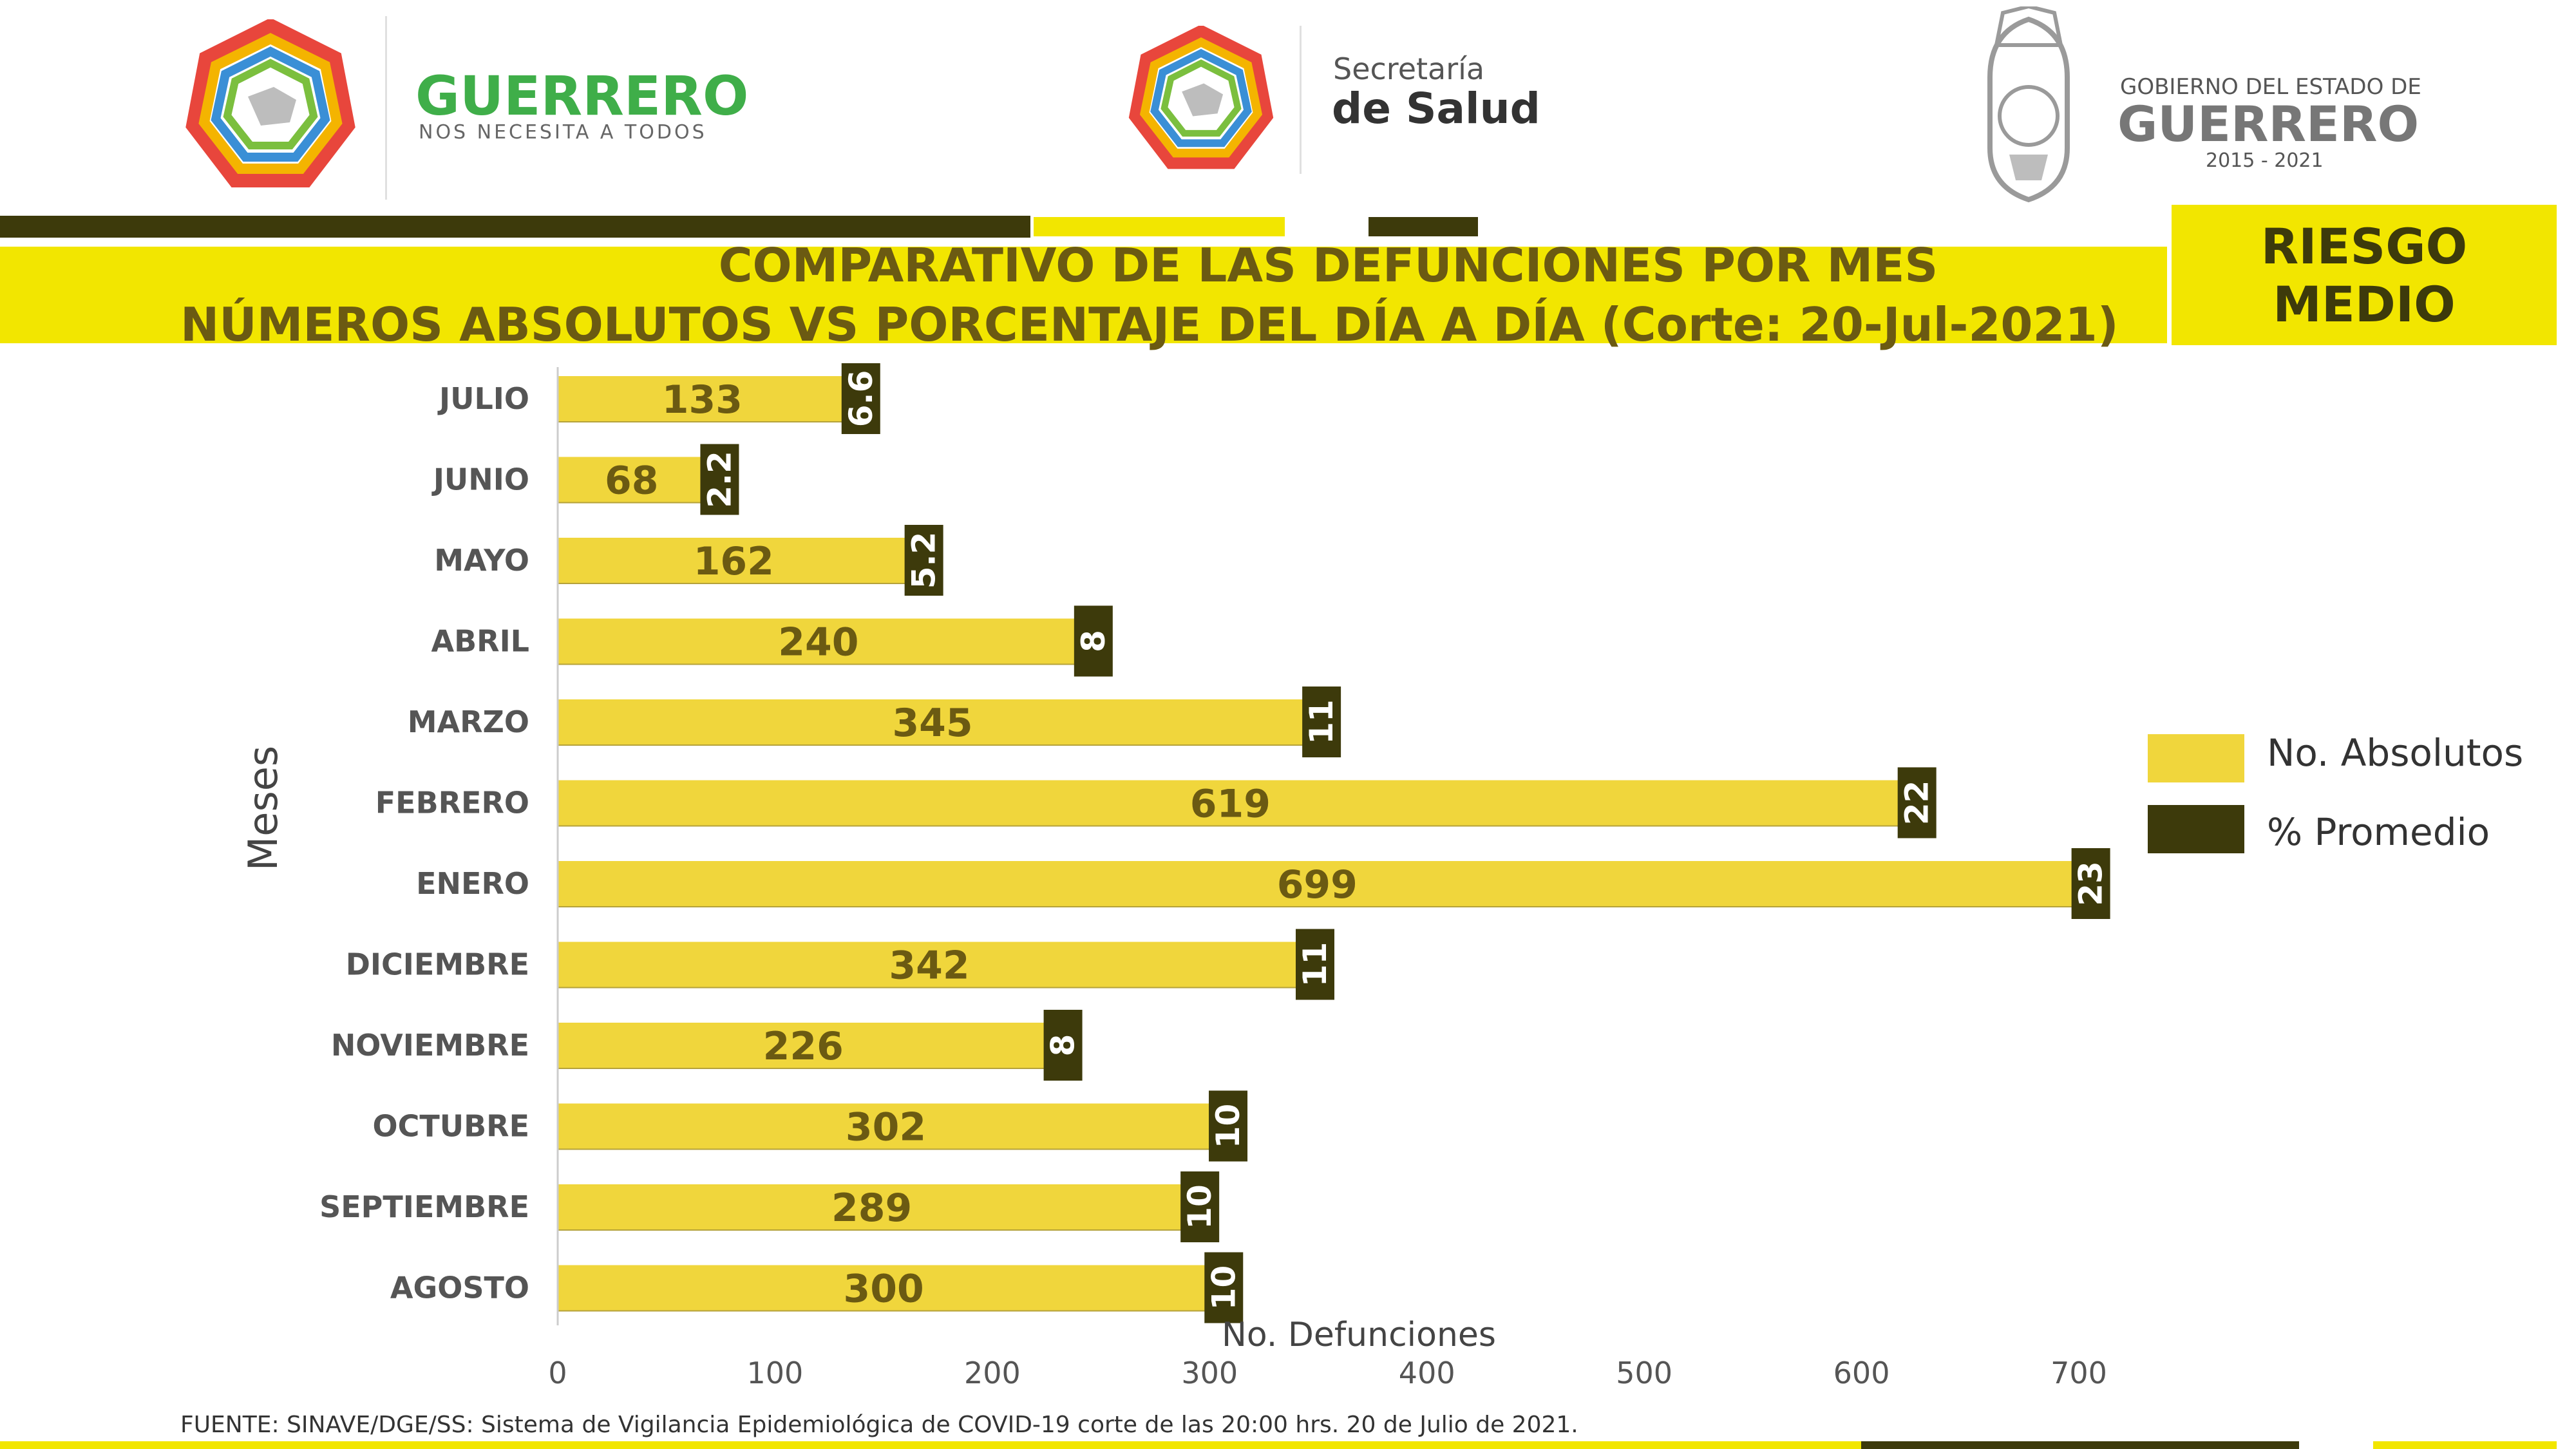 The image size is (2576, 1449). Describe the element at coordinates (931, 1445) in the screenshot. I see `stripe-yellow-bottom` at that location.